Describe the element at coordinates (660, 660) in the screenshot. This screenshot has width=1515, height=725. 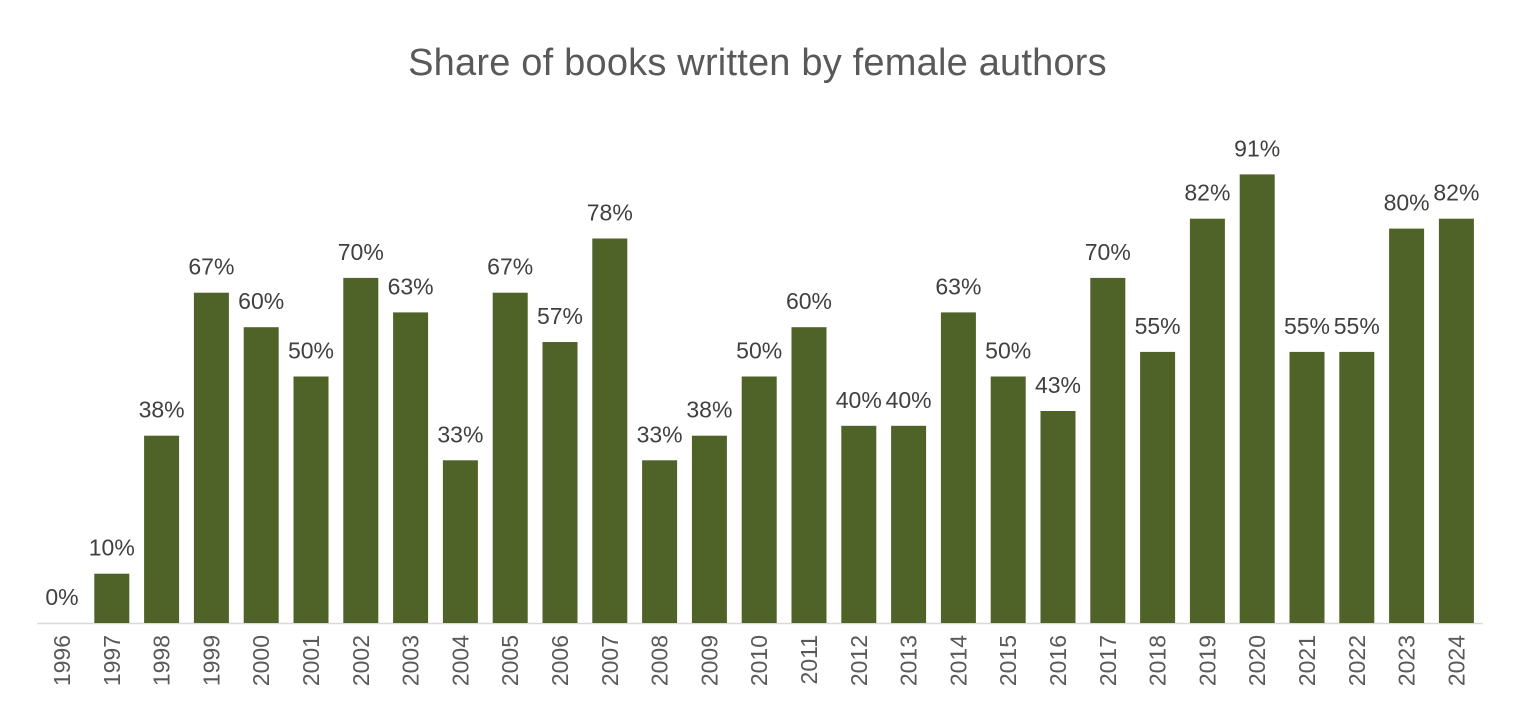
I see `x-tick-label-2008: 2008` at that location.